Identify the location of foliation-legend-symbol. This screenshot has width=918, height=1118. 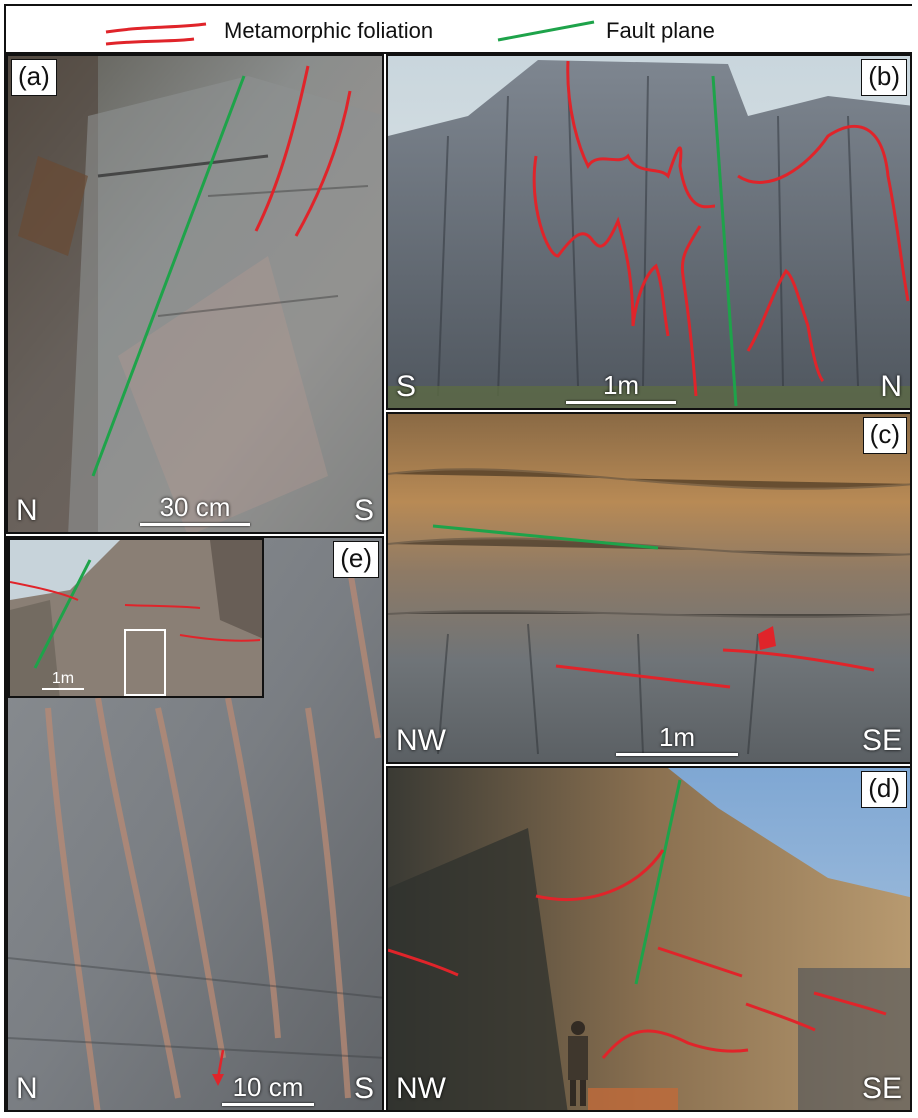
(156, 34).